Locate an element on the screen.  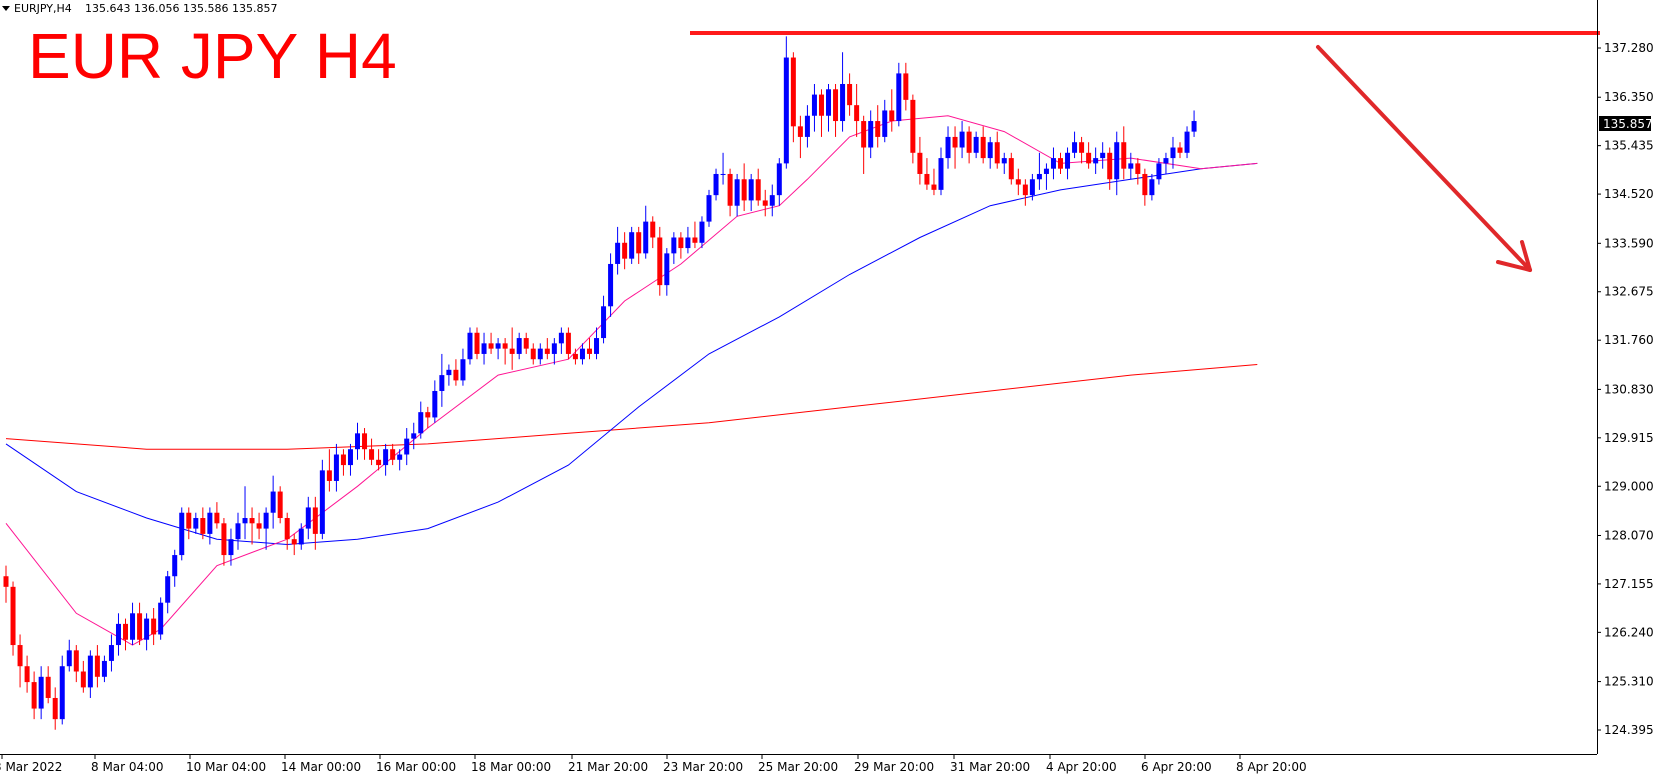
price-tick-label: 130.830 is located at coordinates (1629, 389).